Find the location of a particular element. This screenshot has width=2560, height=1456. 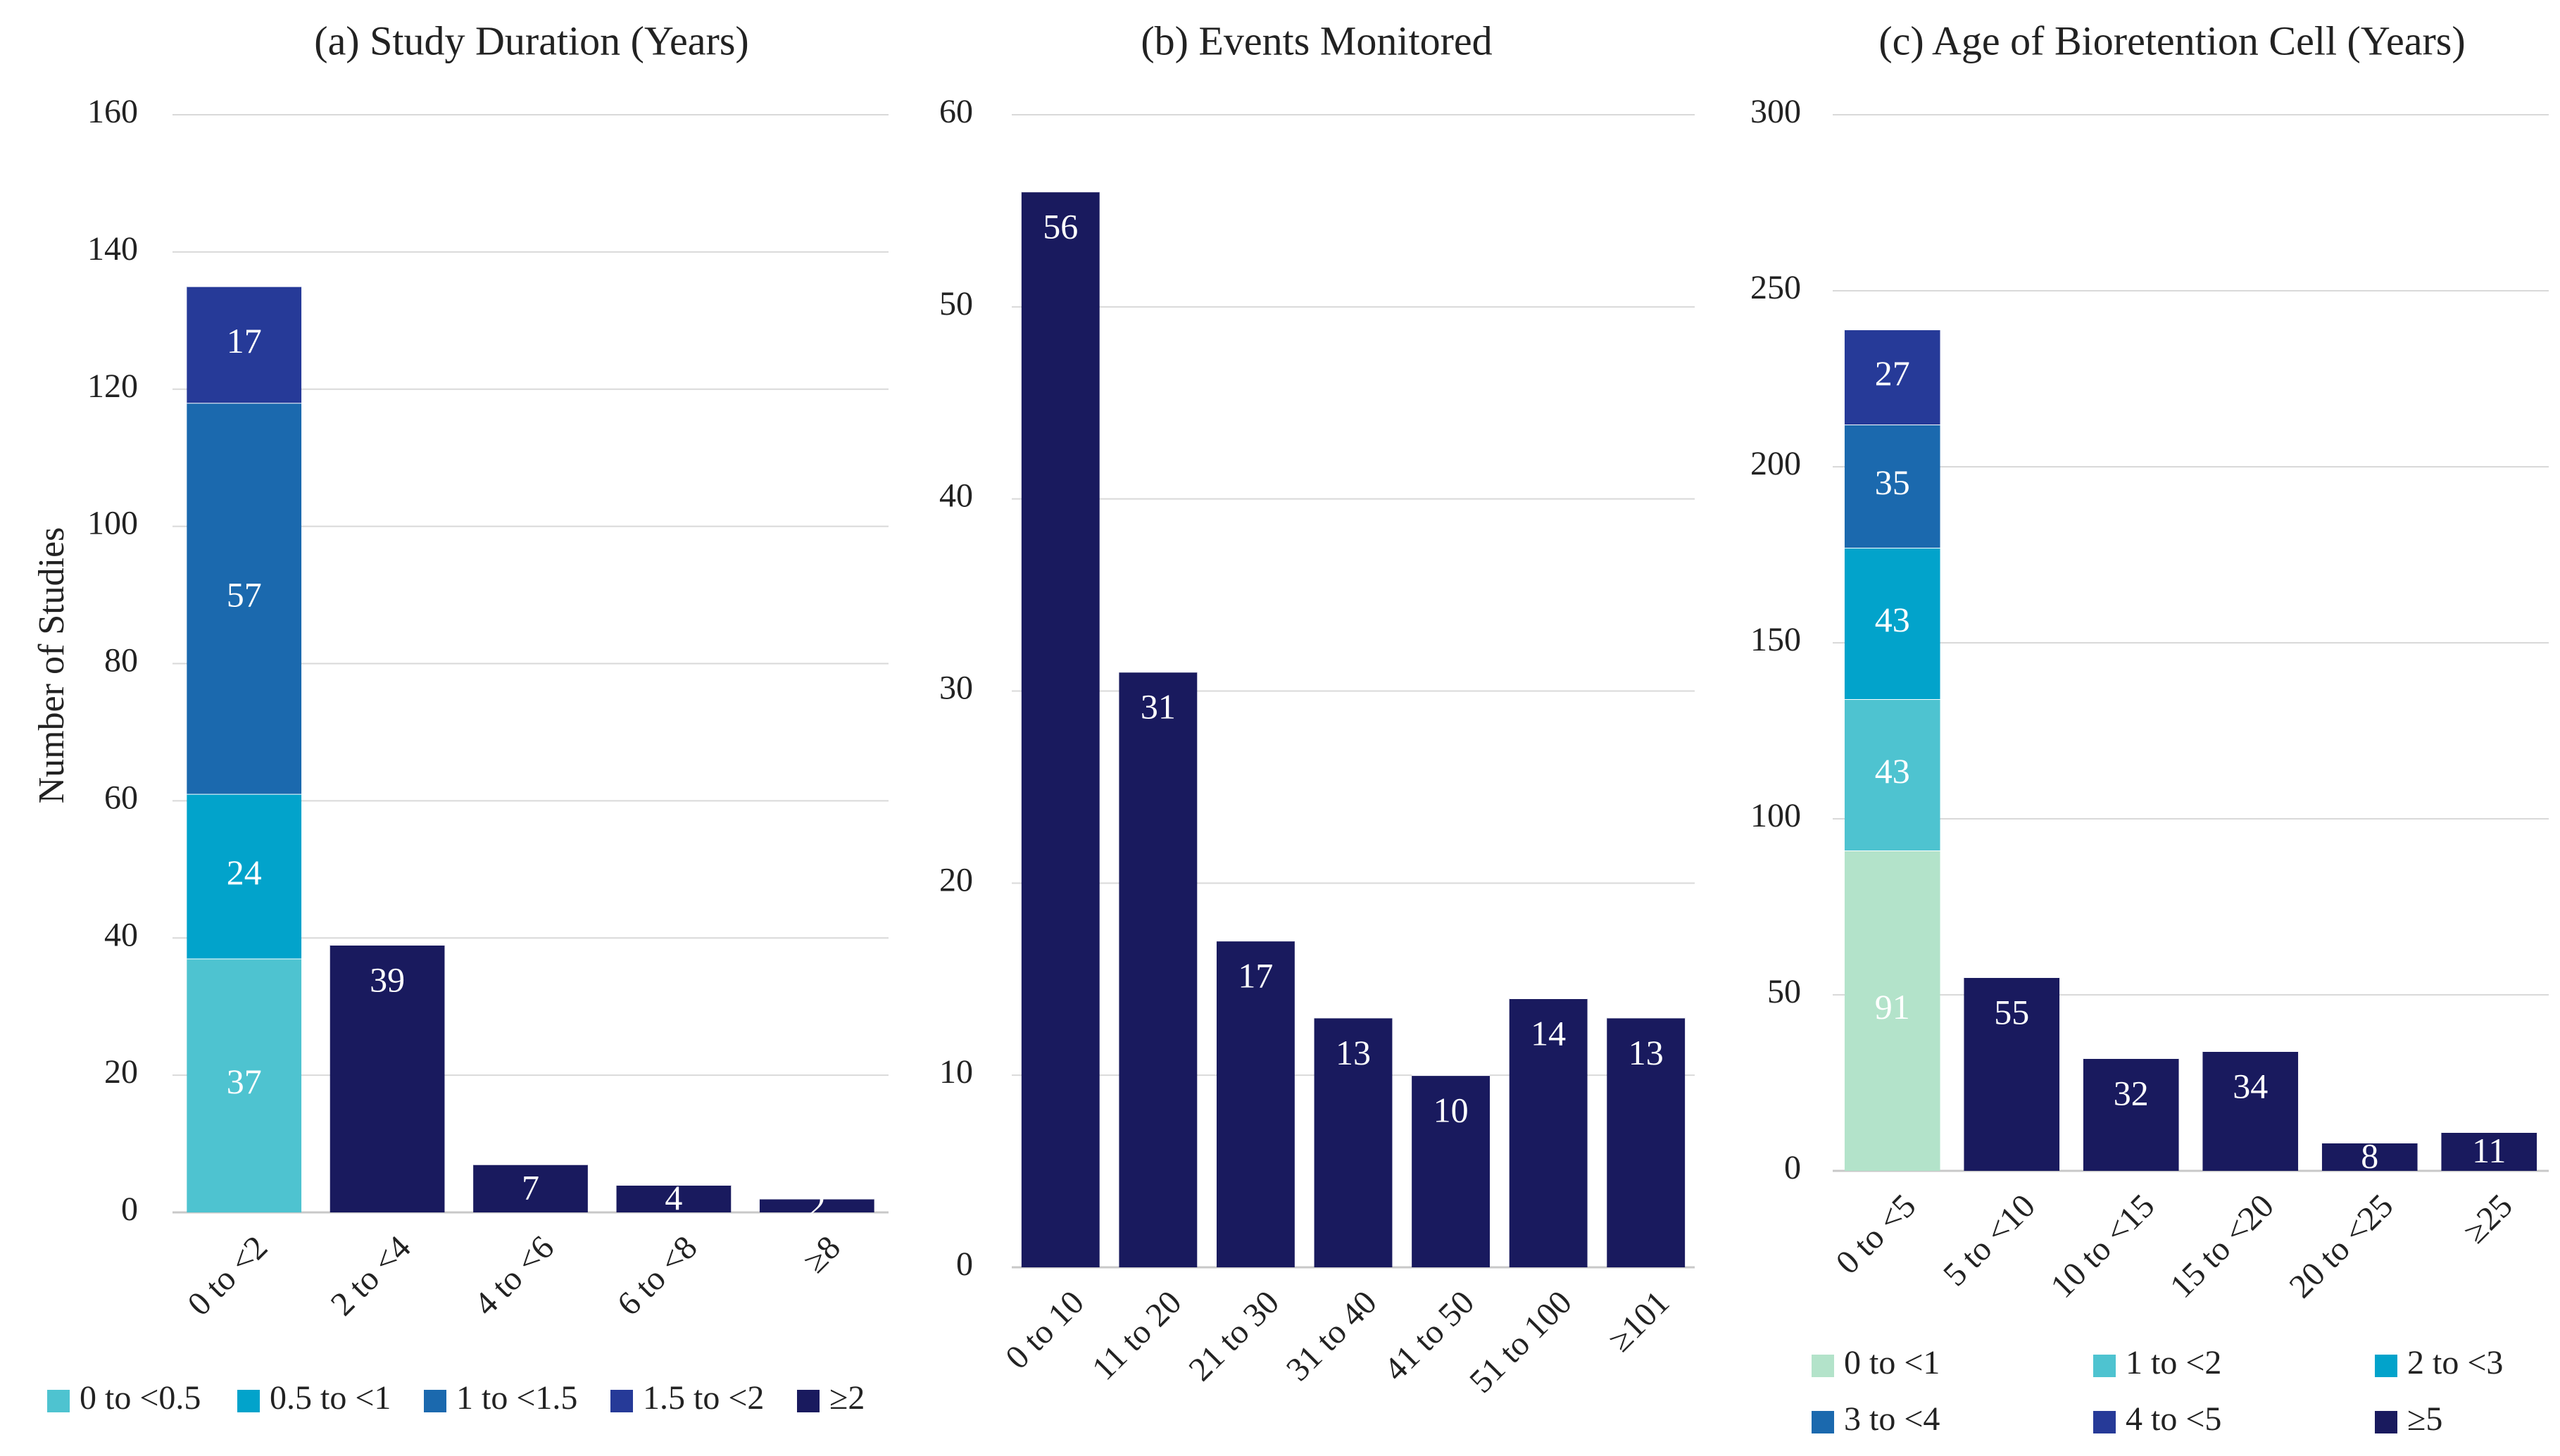

y-tick-label: 10 is located at coordinates (956, 1072).